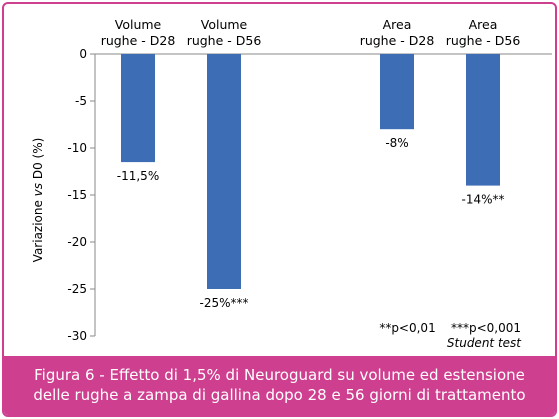 This screenshot has height=419, width=559. I want to click on y-tick-label: -10, so click(77, 148).